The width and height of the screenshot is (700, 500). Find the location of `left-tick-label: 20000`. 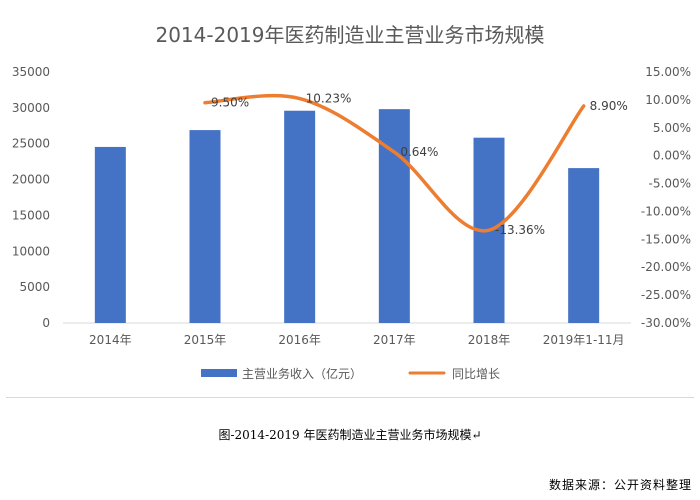

left-tick-label: 20000 is located at coordinates (31, 180).